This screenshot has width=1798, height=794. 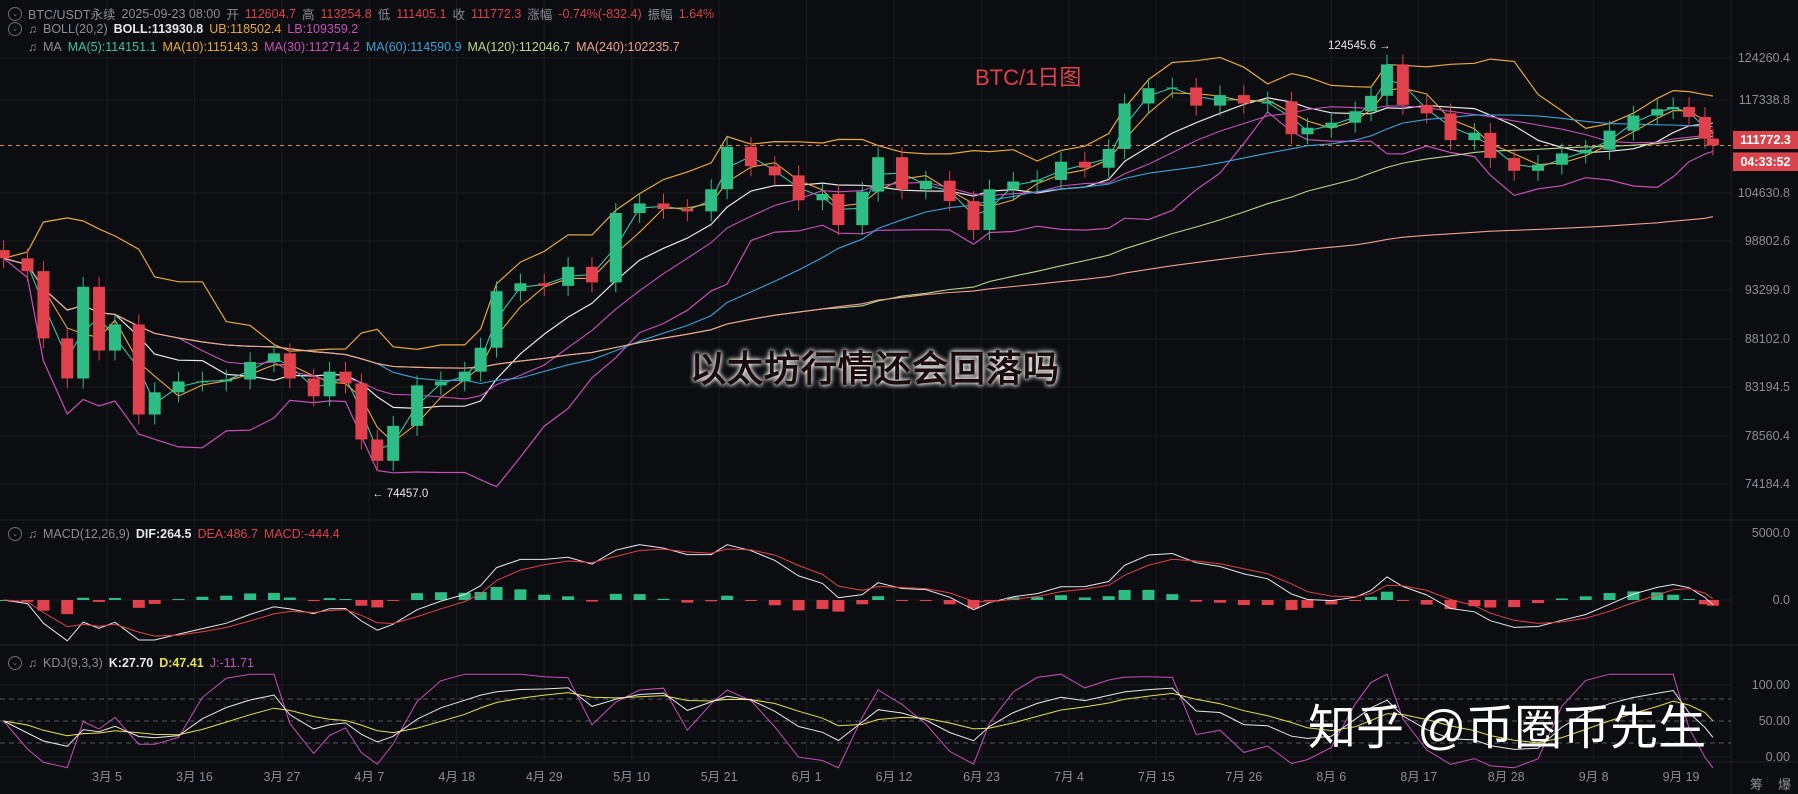 I want to click on macd-dea-line, so click(x=858, y=592).